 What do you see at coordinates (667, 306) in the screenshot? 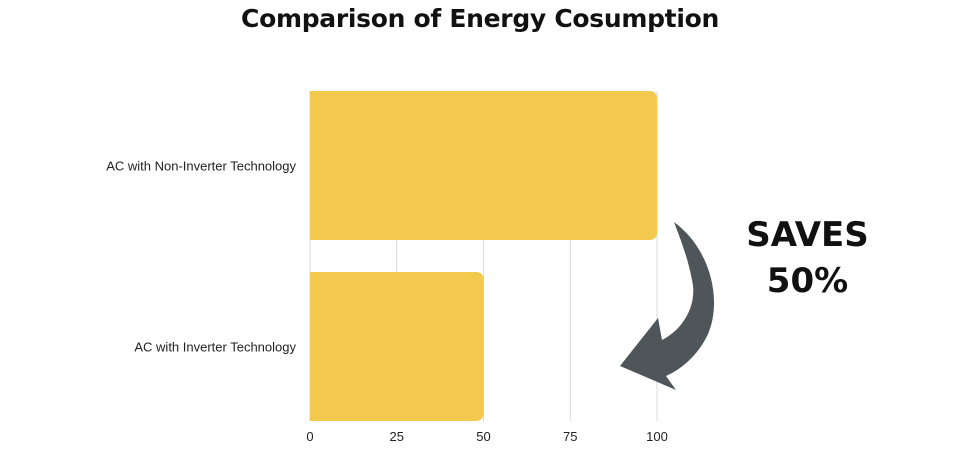
I see `curved-down-arrow-icon` at bounding box center [667, 306].